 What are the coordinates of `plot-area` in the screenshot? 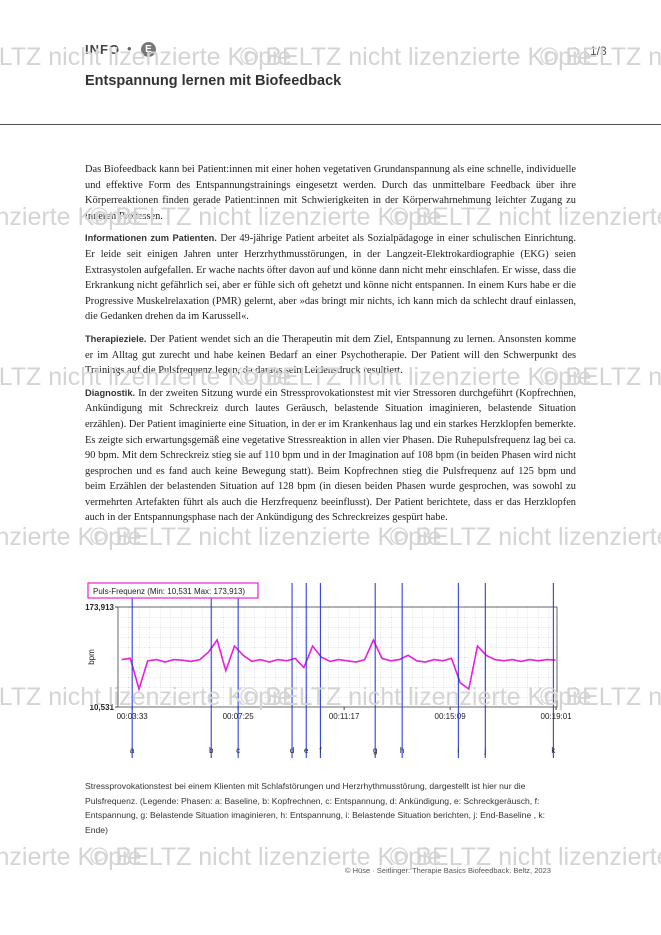 It's located at (337, 657).